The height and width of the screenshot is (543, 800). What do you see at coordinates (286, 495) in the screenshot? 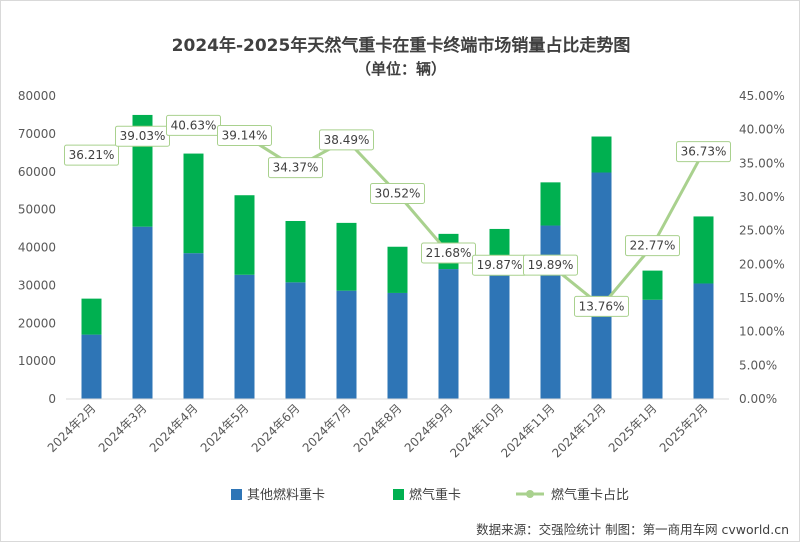
I see `legend-label-other-fuel: 其他燃料重卡` at bounding box center [286, 495].